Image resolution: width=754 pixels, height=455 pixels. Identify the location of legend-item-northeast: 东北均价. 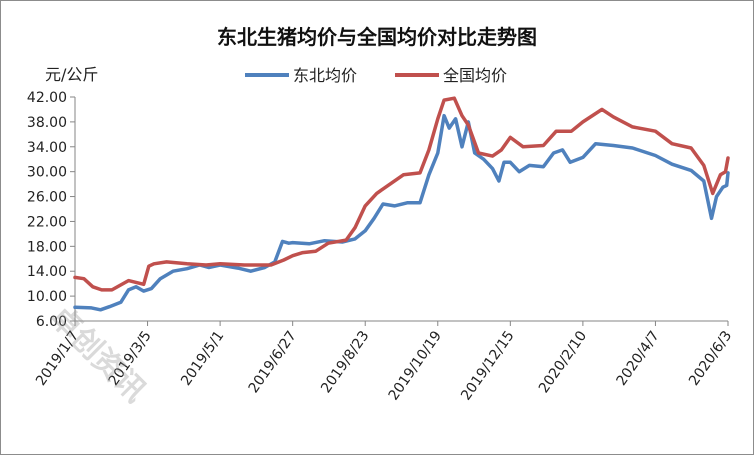
(301, 74).